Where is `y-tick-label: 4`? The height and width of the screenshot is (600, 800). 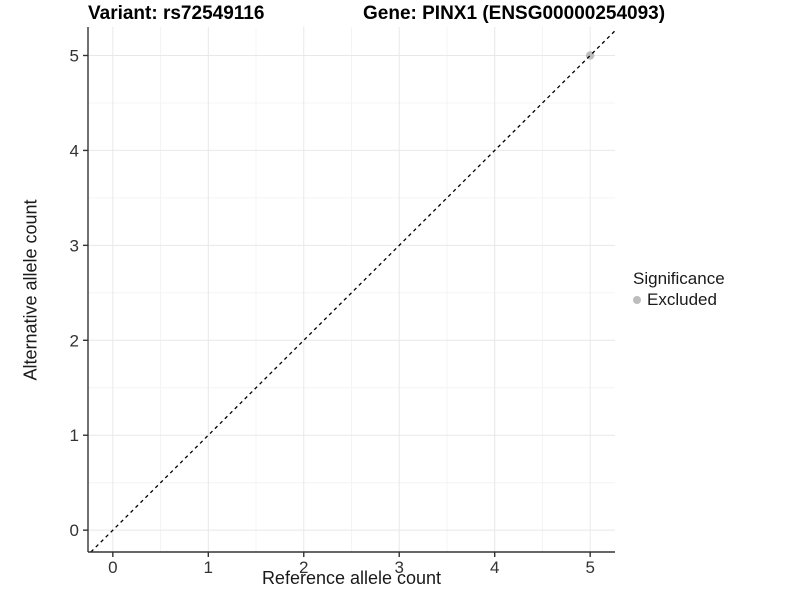 y-tick-label: 4 is located at coordinates (74, 150).